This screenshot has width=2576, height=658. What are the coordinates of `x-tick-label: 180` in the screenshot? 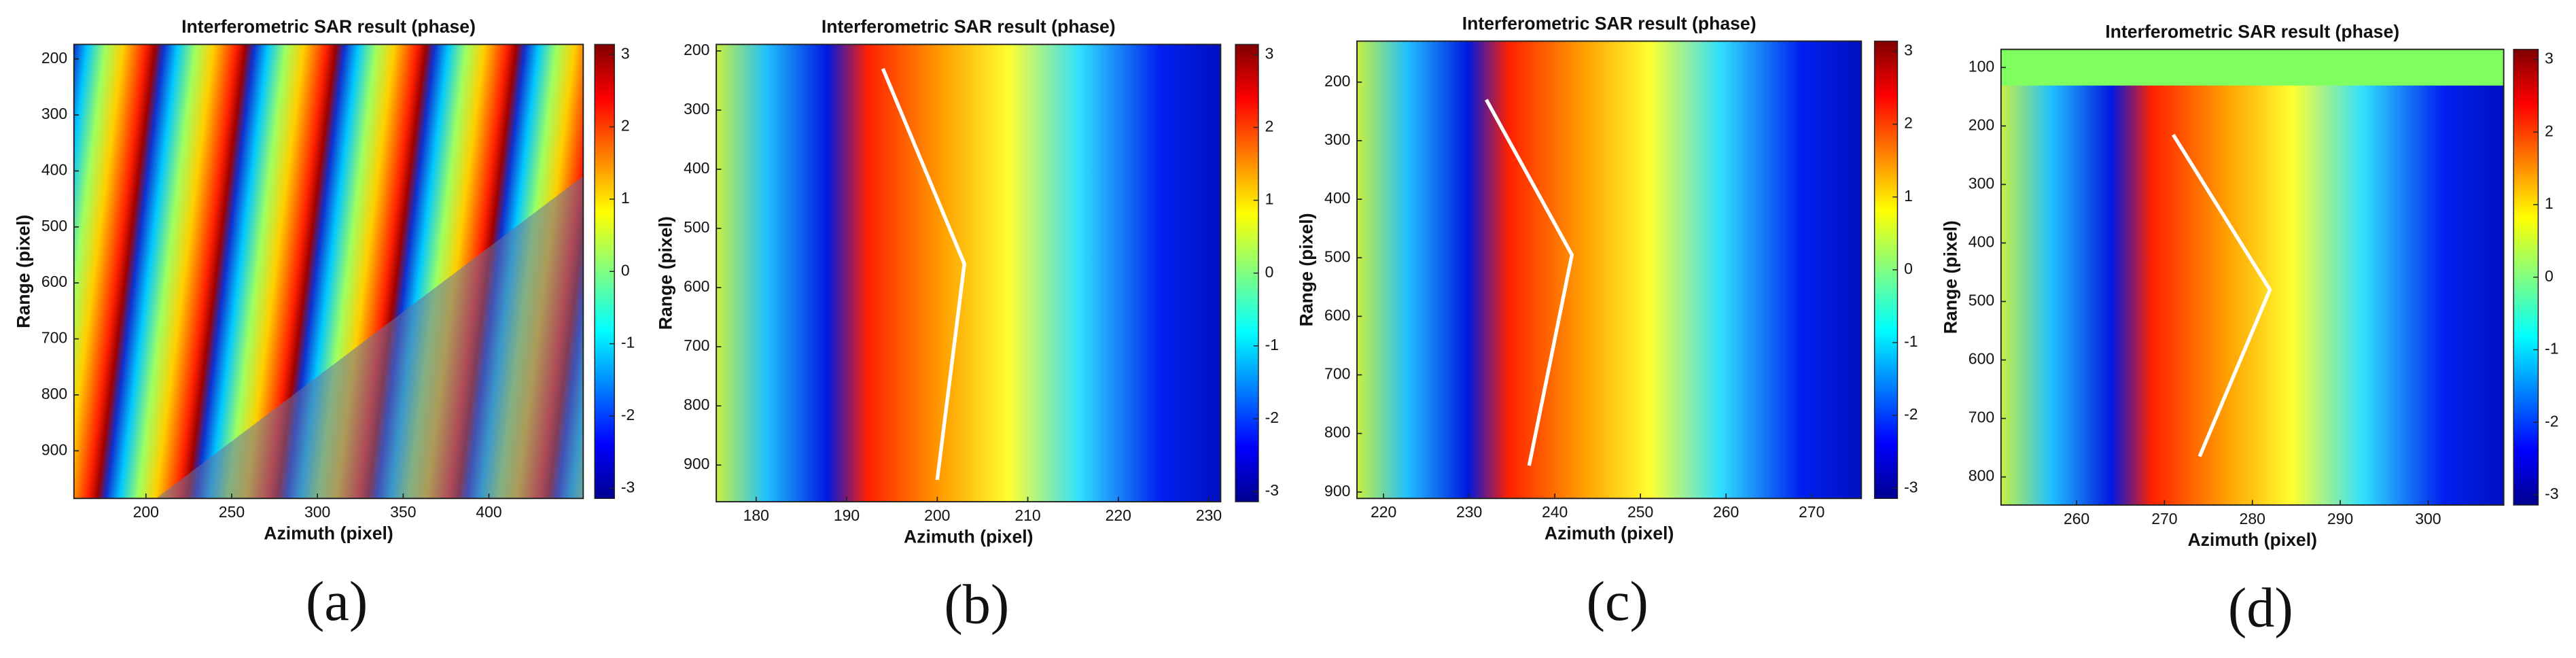 It's located at (756, 515).